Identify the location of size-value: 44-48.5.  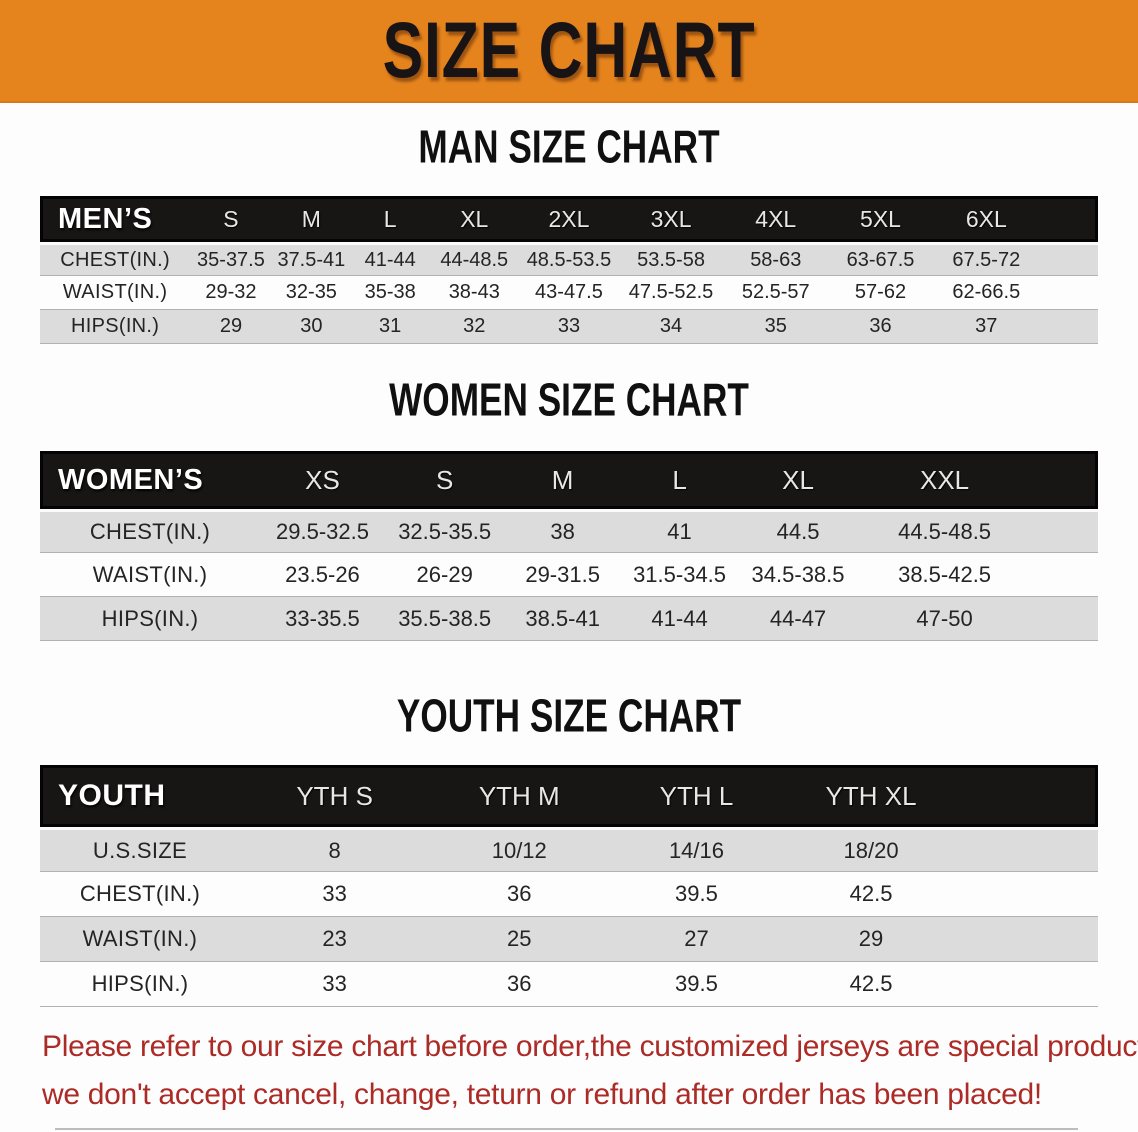
(474, 259).